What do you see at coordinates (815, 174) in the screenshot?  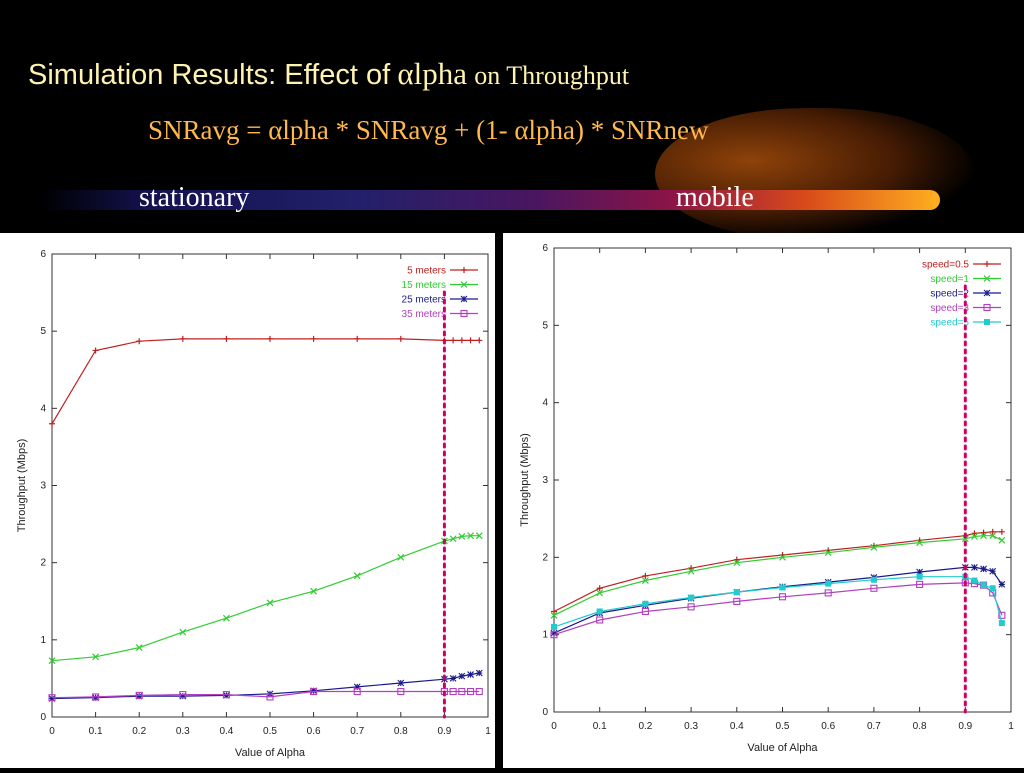 I see `decorative-glow` at bounding box center [815, 174].